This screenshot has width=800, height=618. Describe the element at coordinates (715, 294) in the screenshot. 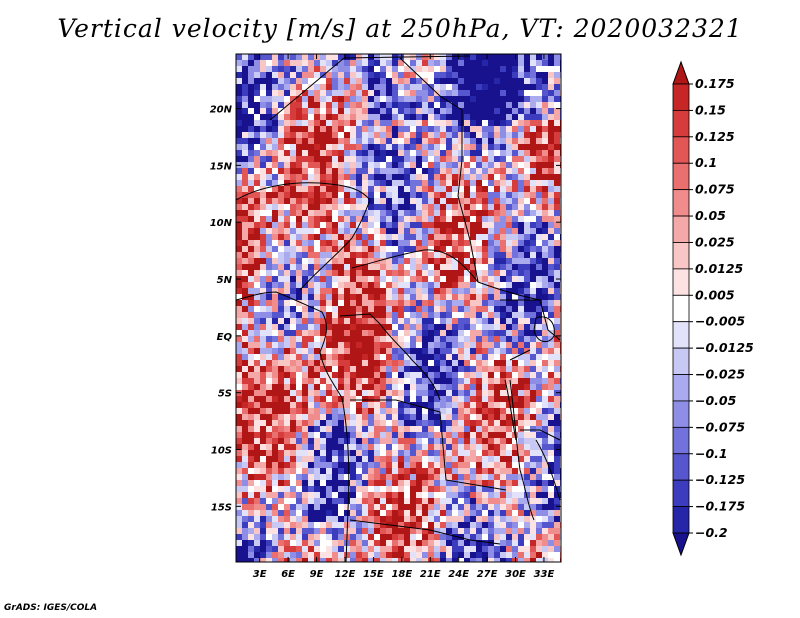

I see `colorbar-label: 0.005` at that location.